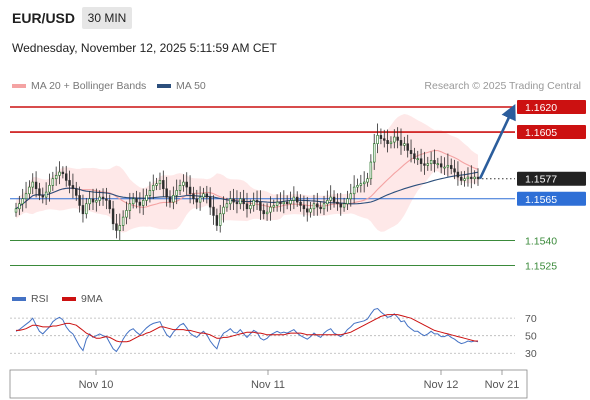  I want to click on legend-9ma-label: 9MA, so click(92, 299).